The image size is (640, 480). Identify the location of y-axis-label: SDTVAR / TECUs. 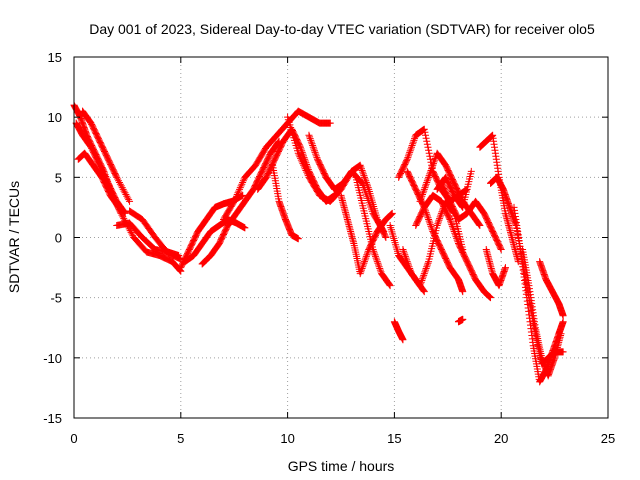
(14, 237).